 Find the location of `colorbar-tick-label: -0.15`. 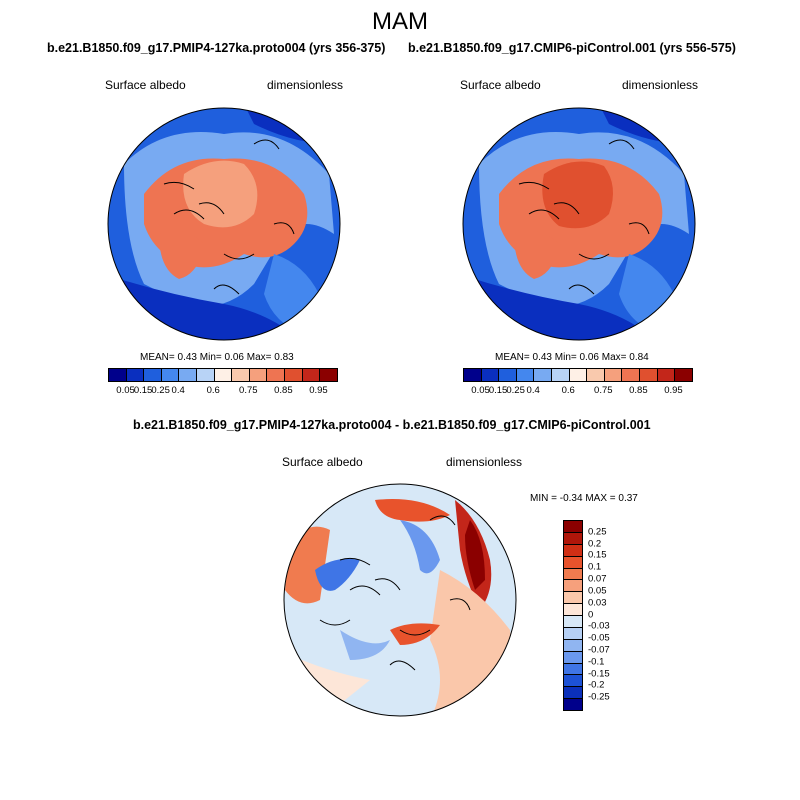

colorbar-tick-label: -0.15 is located at coordinates (599, 674).